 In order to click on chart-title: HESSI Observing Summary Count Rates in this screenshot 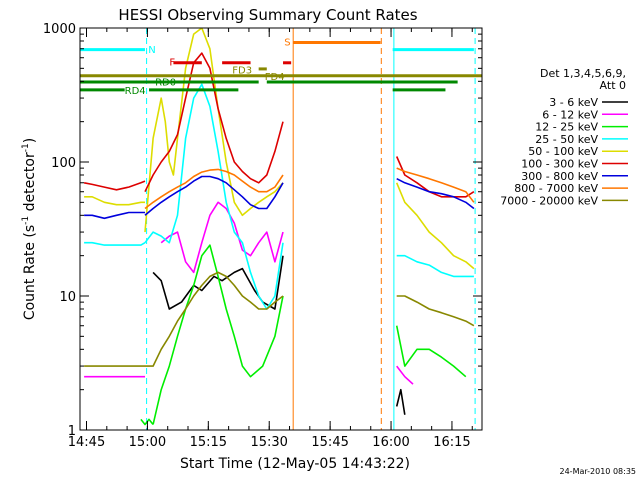, I will do `click(267, 15)`.